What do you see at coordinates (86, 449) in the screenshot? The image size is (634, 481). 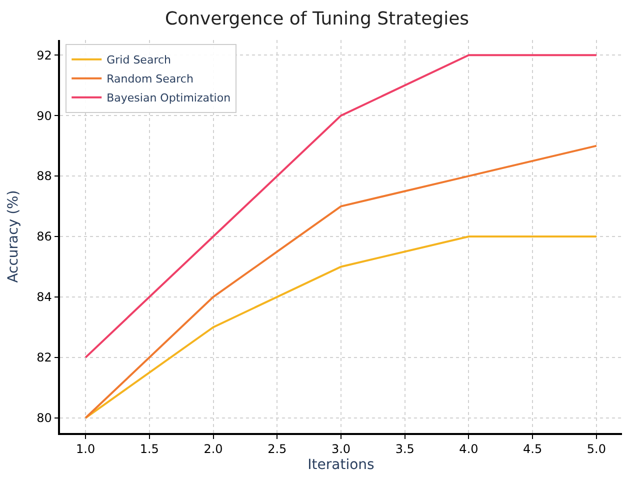 I see `x-tick-label: 1.0` at bounding box center [86, 449].